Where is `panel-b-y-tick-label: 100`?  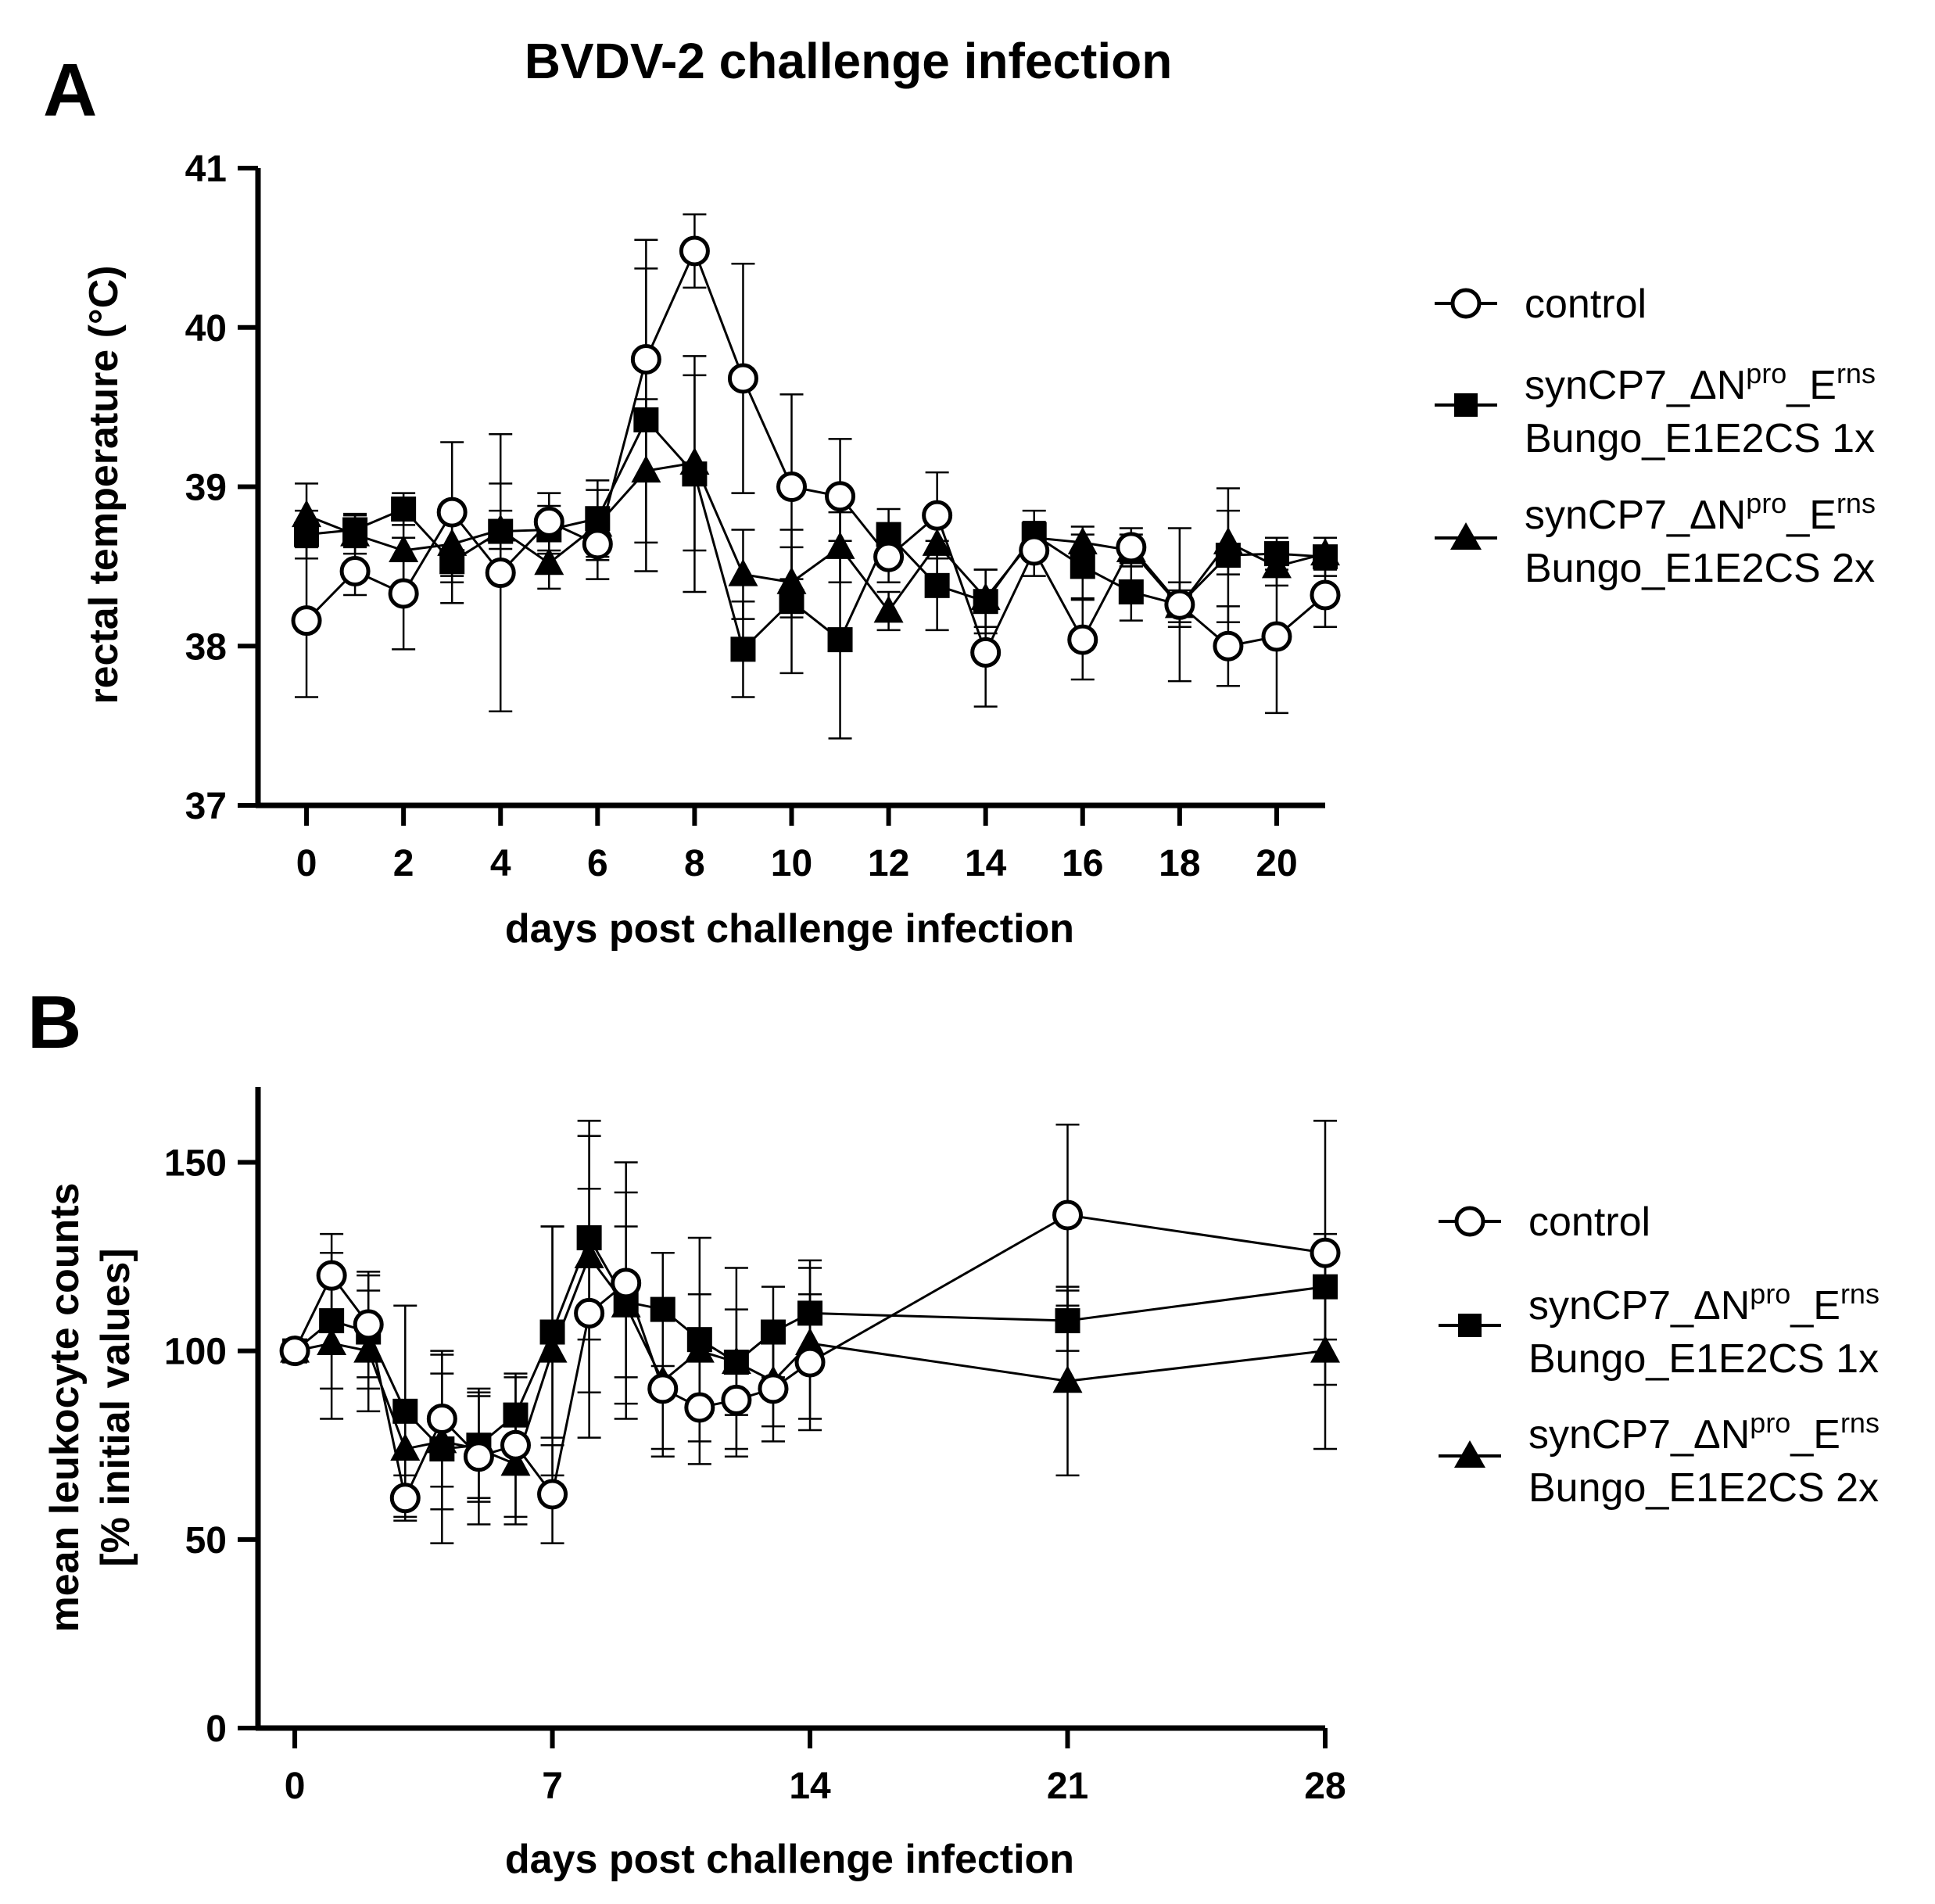 panel-b-y-tick-label: 100 is located at coordinates (196, 1352).